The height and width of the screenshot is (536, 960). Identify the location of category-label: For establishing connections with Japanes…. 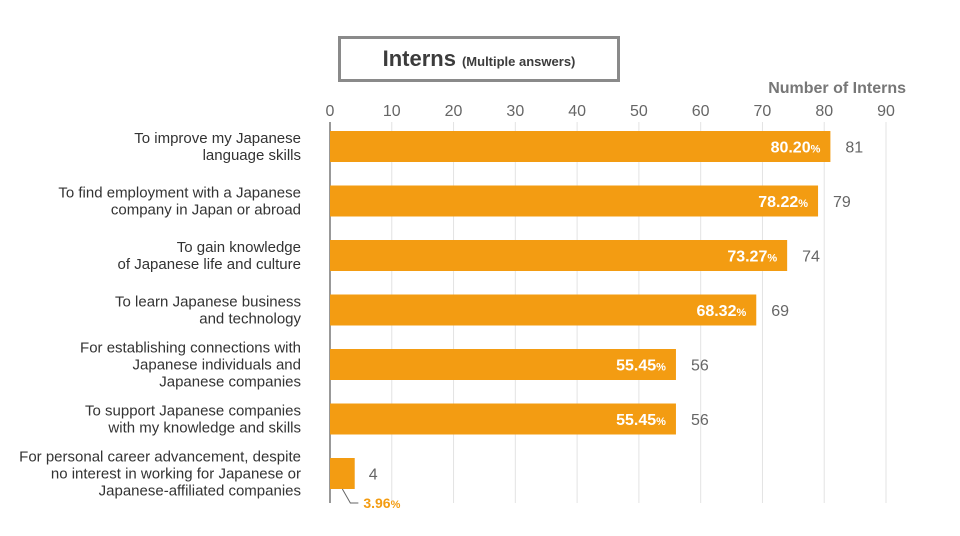
(190, 365).